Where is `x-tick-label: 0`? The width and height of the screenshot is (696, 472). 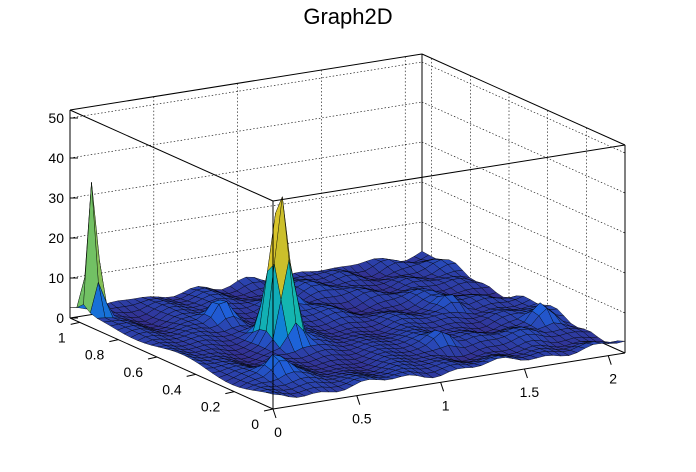 x-tick-label: 0 is located at coordinates (278, 432).